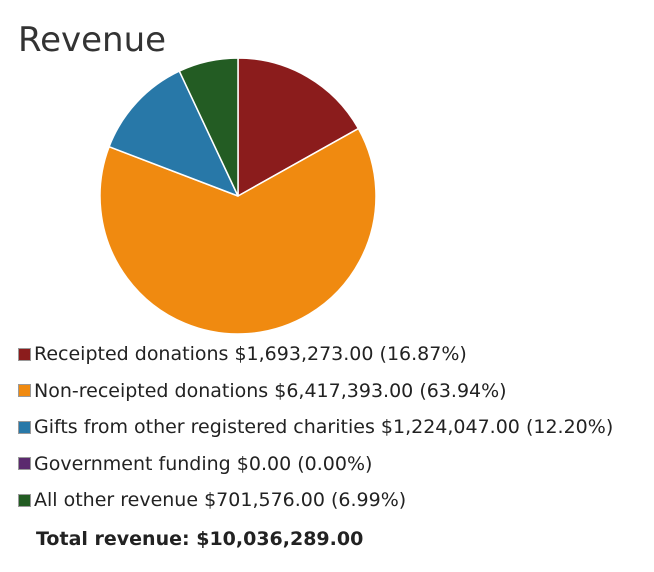 This screenshot has width=654, height=572. What do you see at coordinates (280, 539) in the screenshot?
I see `total-revenue-value: $10,036,289.00` at bounding box center [280, 539].